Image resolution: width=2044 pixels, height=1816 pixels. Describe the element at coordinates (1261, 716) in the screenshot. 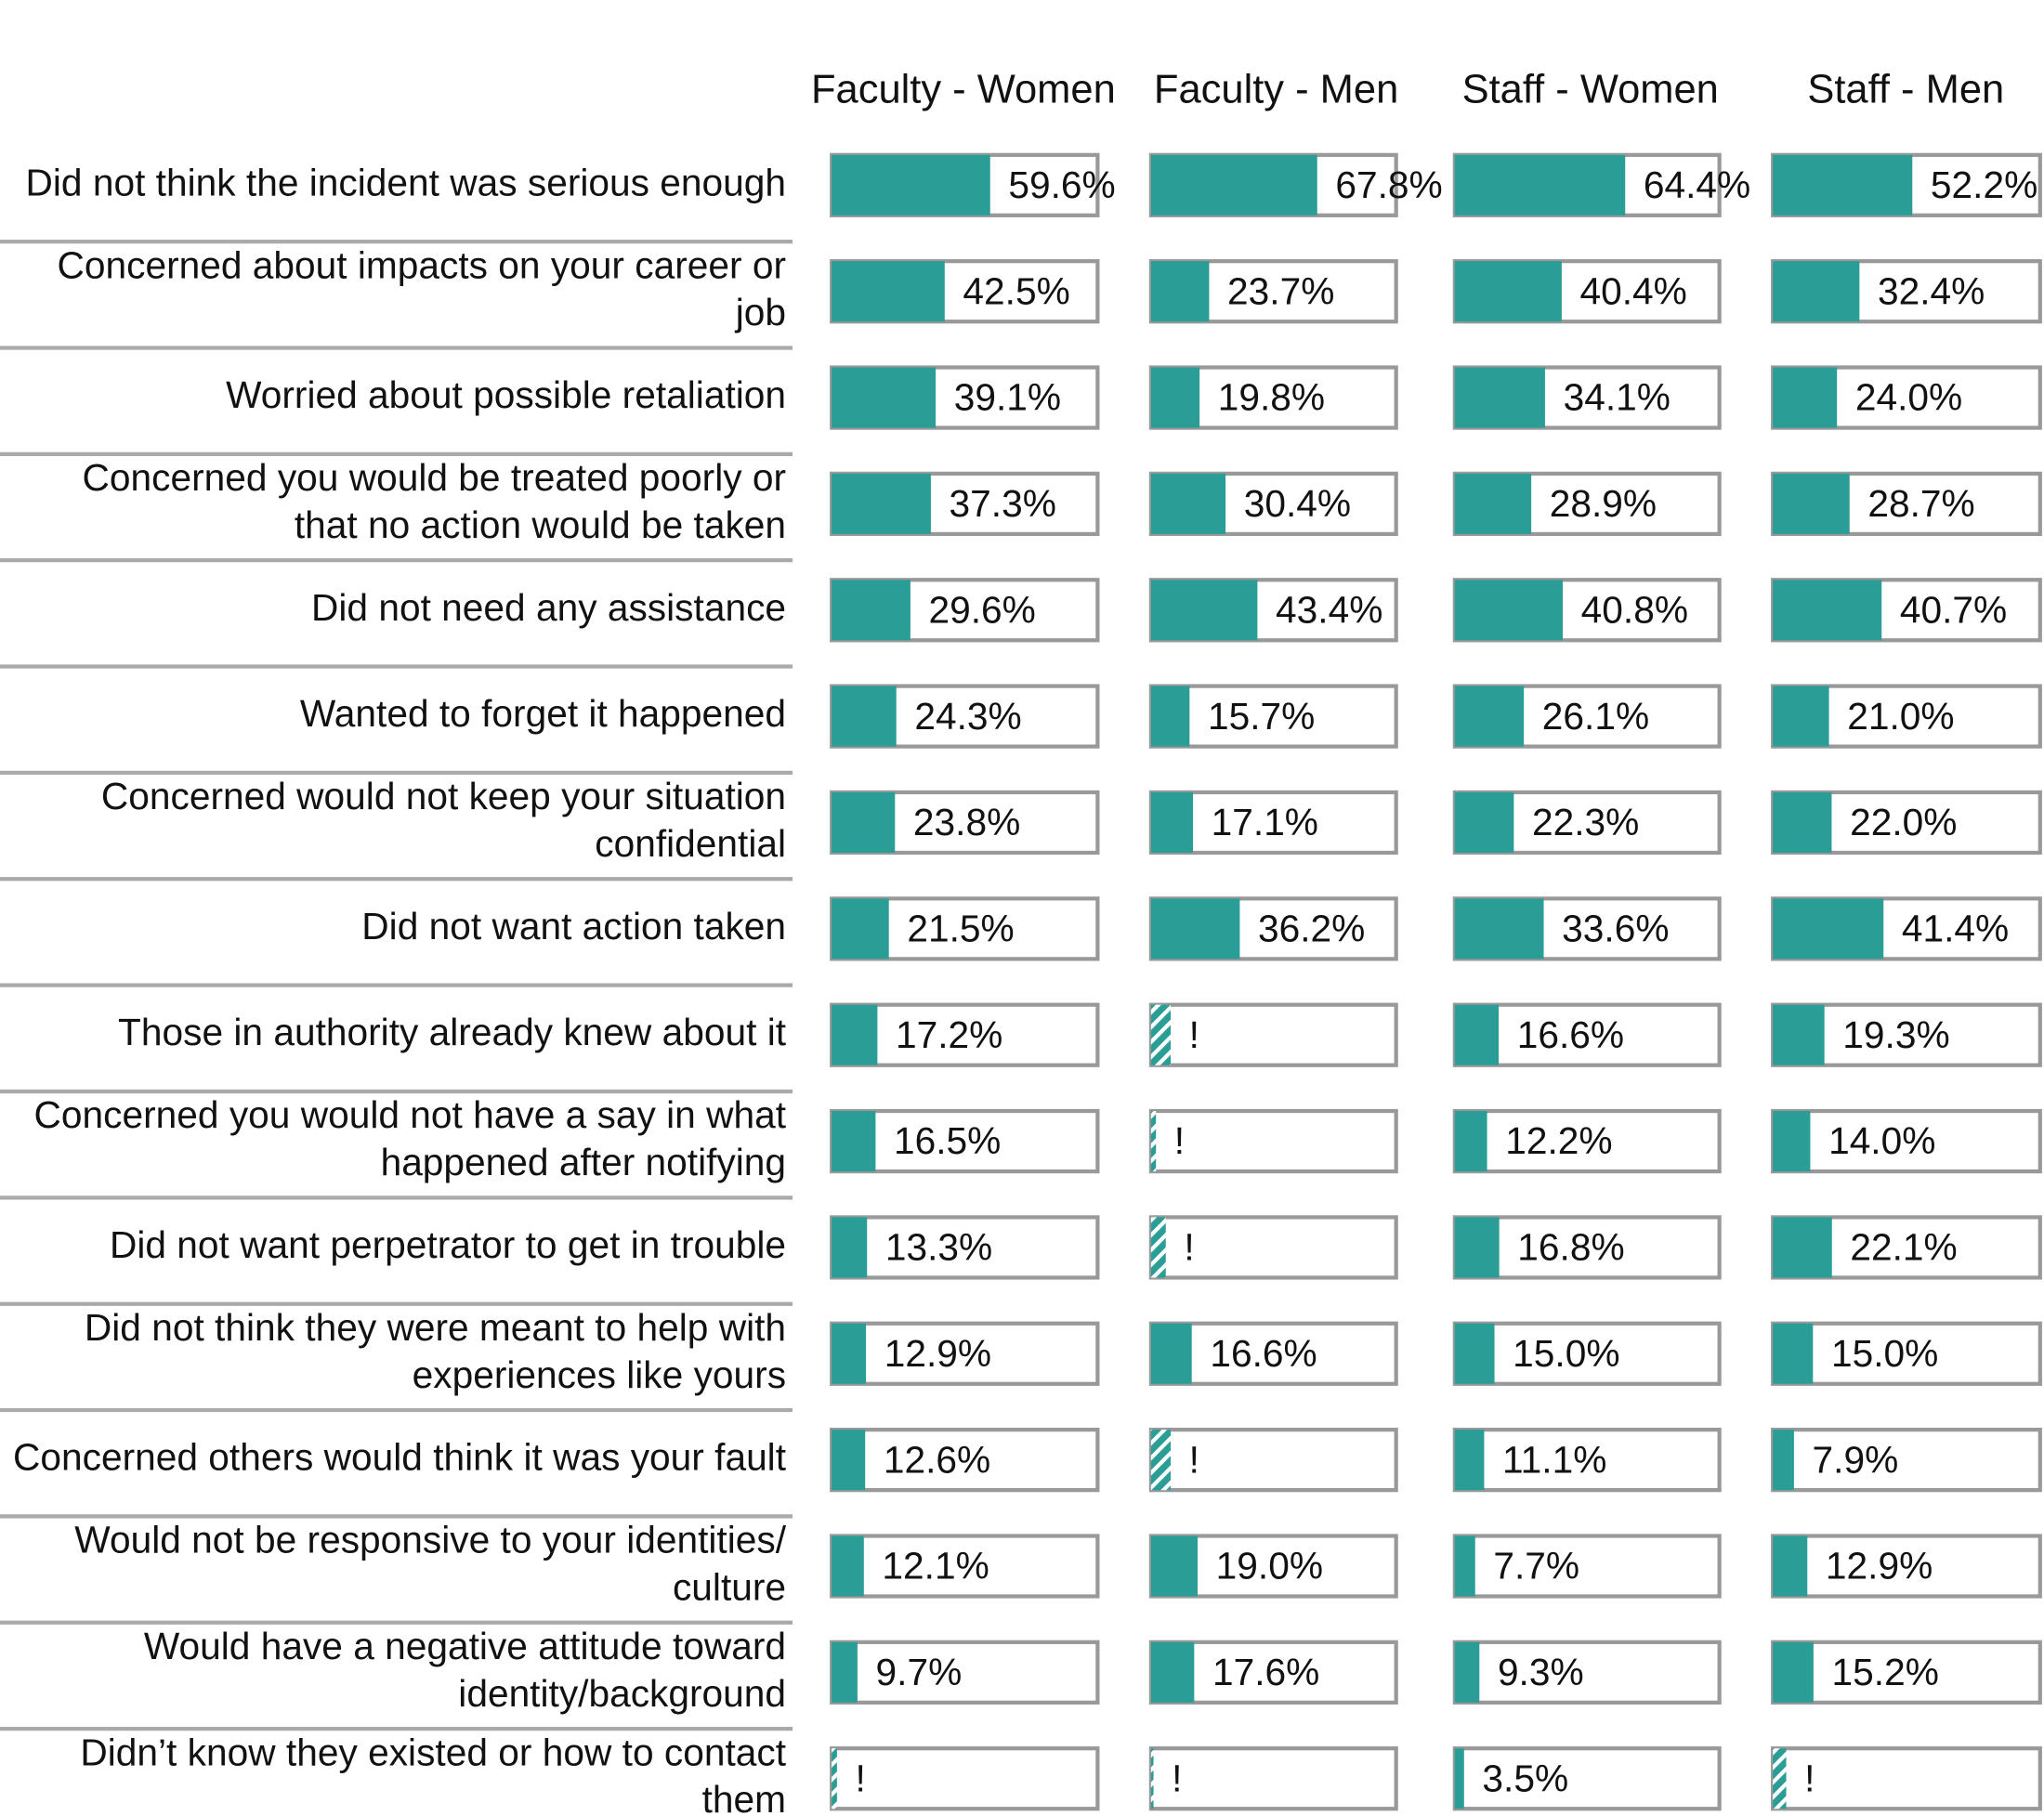

I see `value-label: 15.7%` at that location.